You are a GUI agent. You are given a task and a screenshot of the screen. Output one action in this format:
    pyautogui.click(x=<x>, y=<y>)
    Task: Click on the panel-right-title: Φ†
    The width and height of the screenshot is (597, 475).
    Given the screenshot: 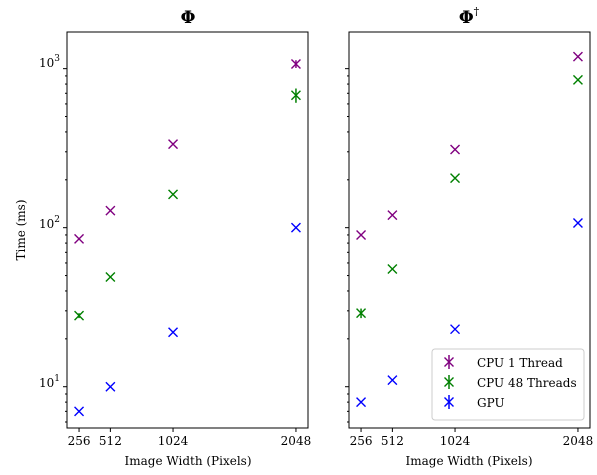 What is the action you would take?
    pyautogui.click(x=469, y=16)
    